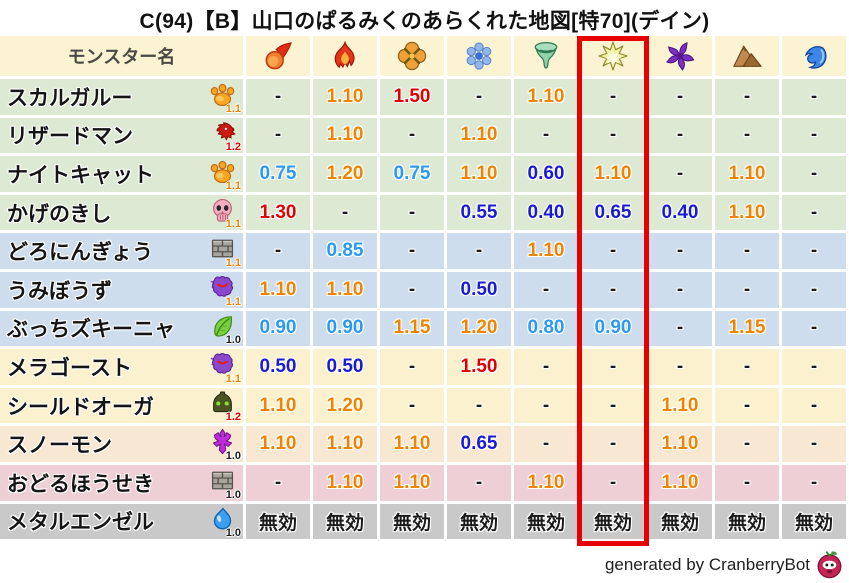 Image resolution: width=849 pixels, height=583 pixels. Describe the element at coordinates (121, 289) in the screenshot. I see `monster-name-cell: うみぼうず 1.1` at that location.